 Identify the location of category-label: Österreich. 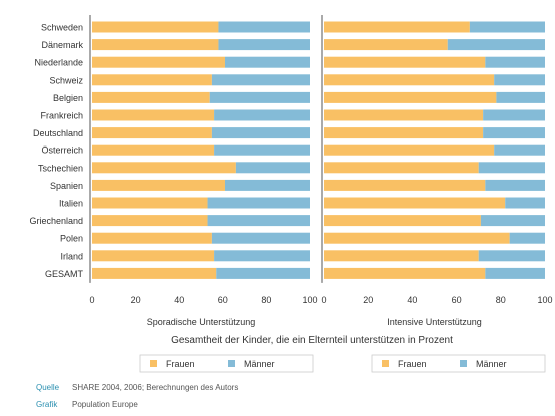
(62, 151).